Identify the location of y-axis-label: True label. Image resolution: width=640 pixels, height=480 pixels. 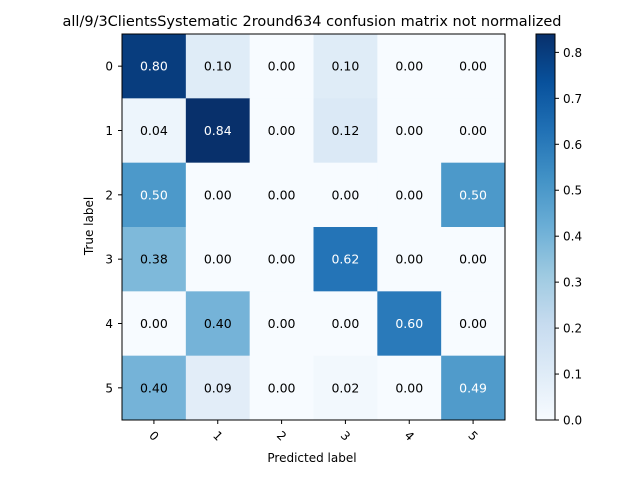
(89, 226).